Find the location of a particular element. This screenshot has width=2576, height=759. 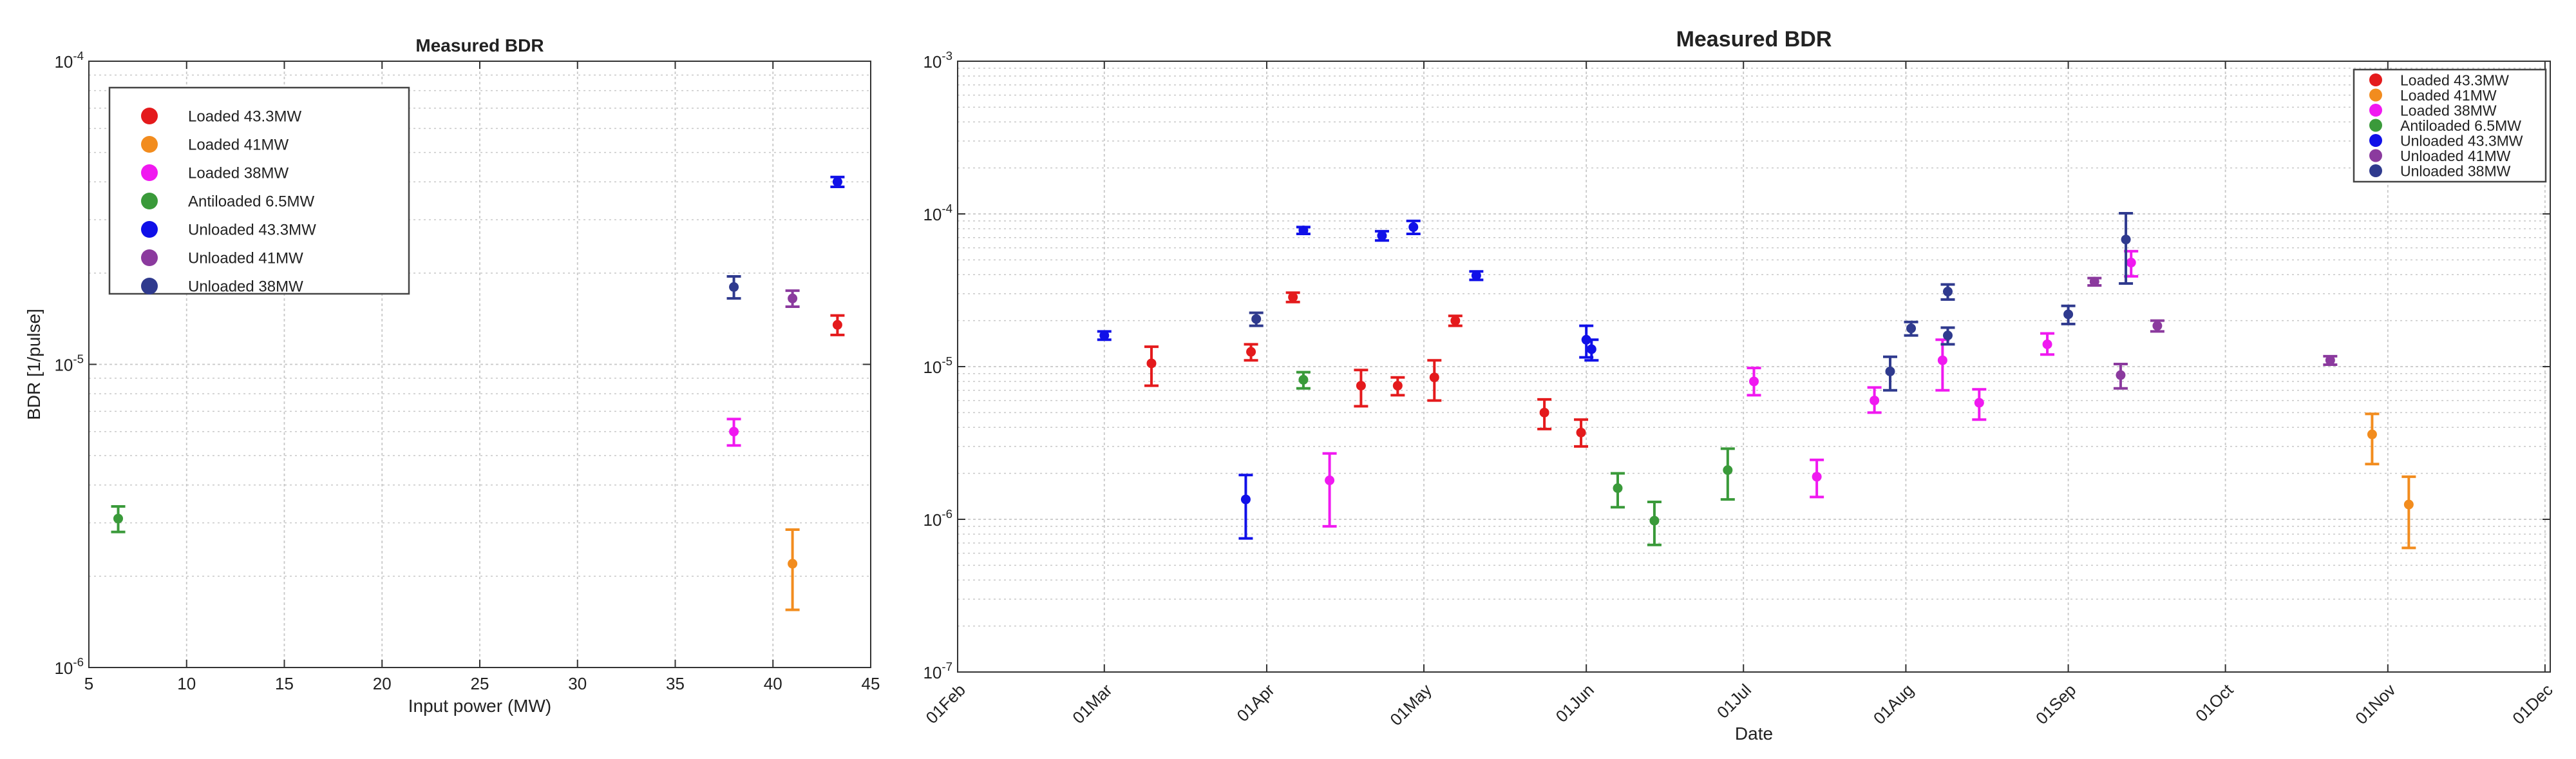

series-unloaded-41mw is located at coordinates (2212, 333).